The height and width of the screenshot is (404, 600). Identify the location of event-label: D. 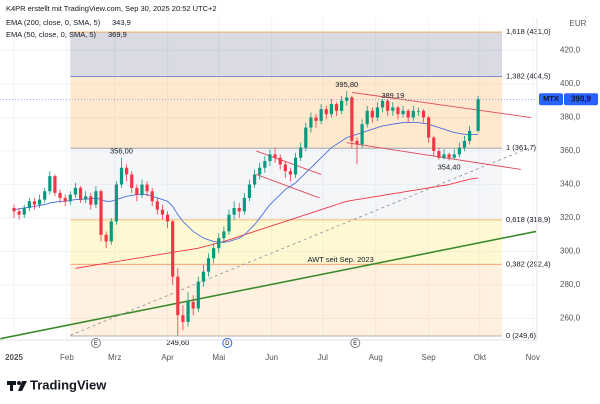
(227, 344).